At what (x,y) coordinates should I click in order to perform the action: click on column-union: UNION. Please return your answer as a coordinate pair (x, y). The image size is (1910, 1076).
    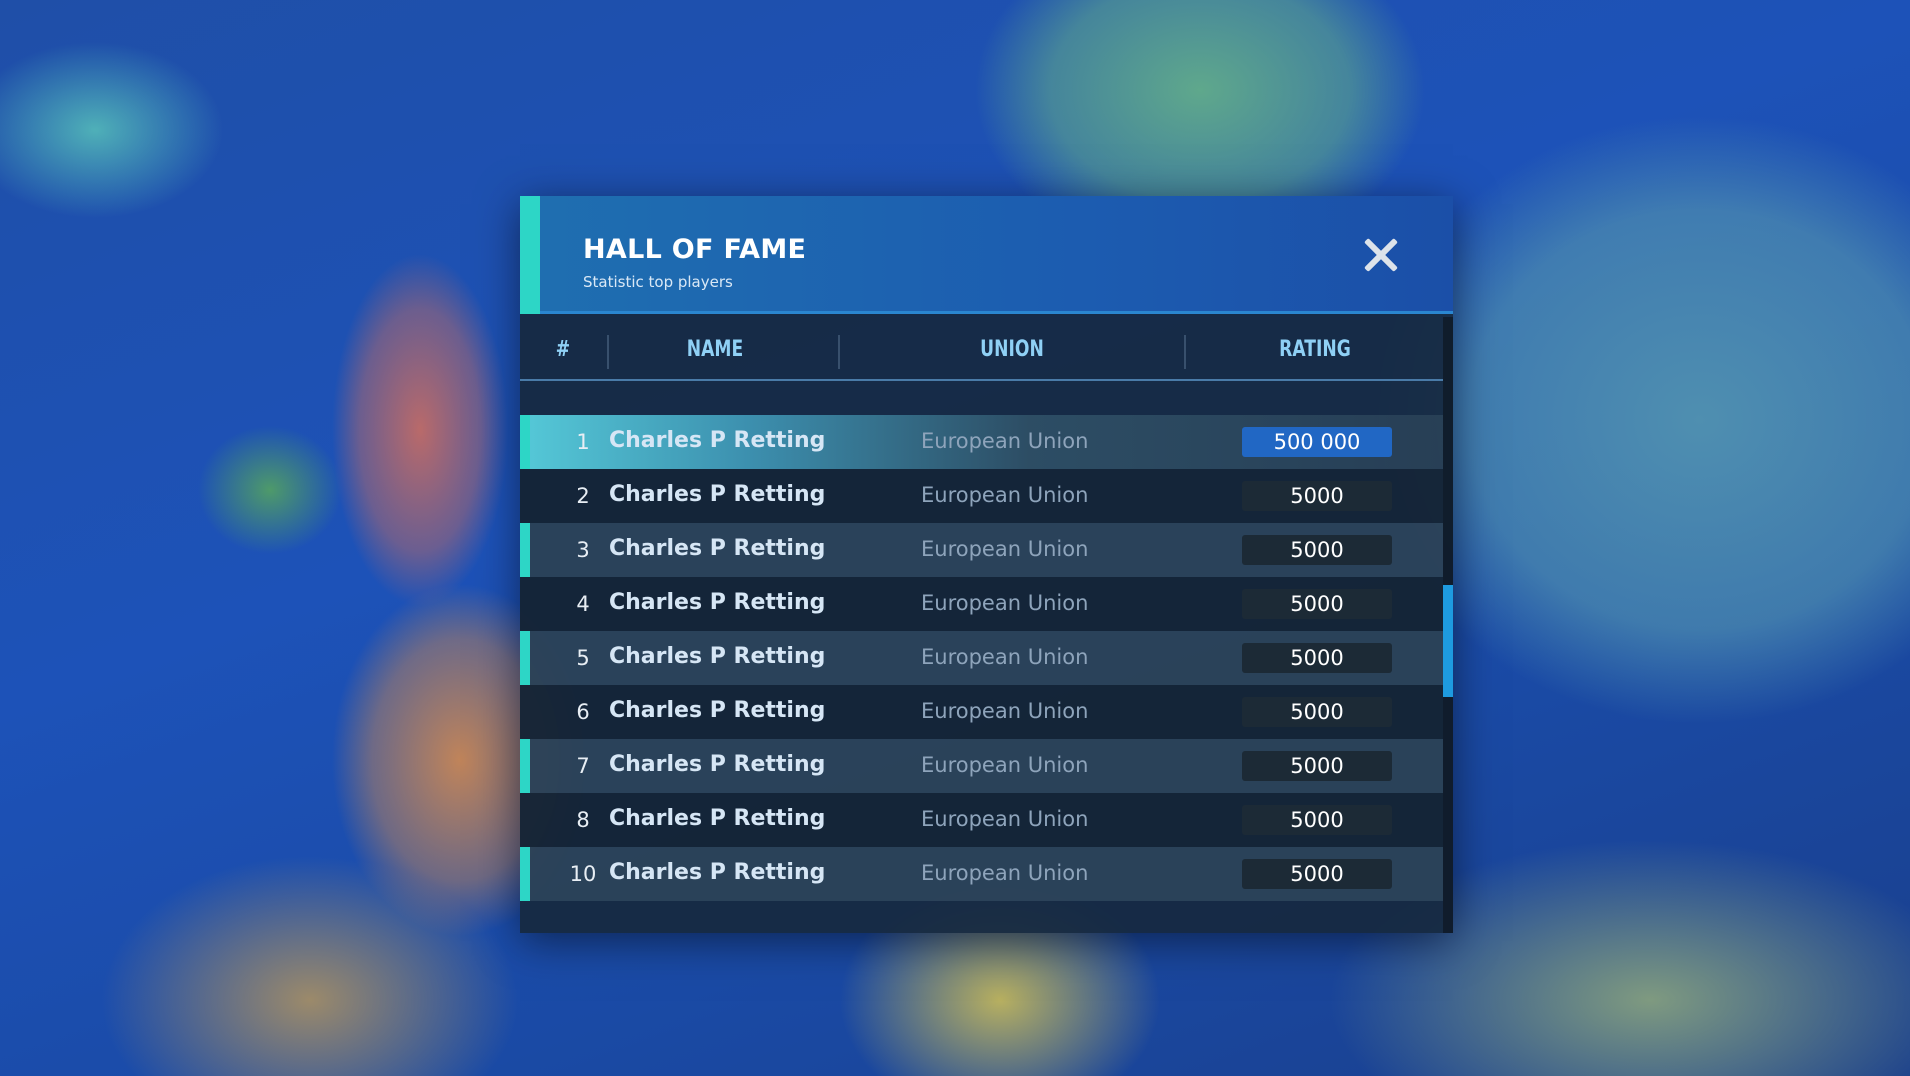
    Looking at the image, I should click on (1012, 349).